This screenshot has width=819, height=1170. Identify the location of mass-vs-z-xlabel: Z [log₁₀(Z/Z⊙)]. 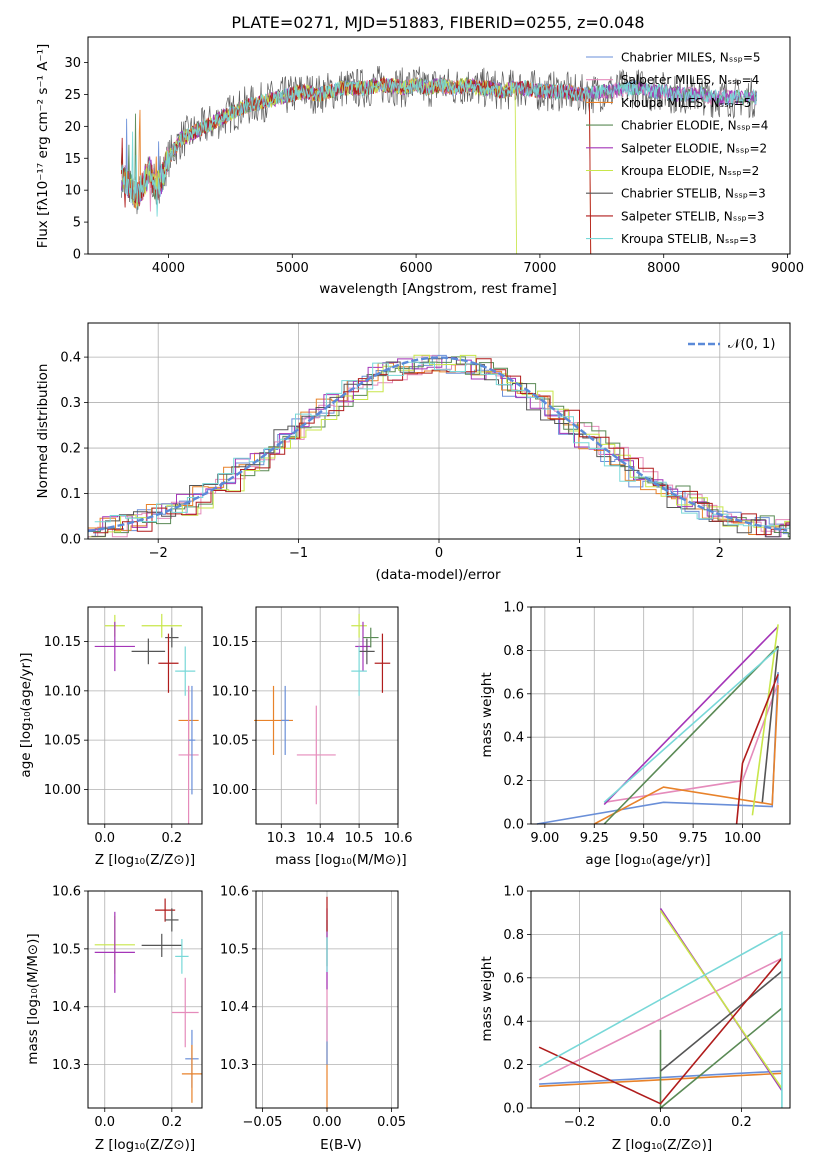
(145, 1145).